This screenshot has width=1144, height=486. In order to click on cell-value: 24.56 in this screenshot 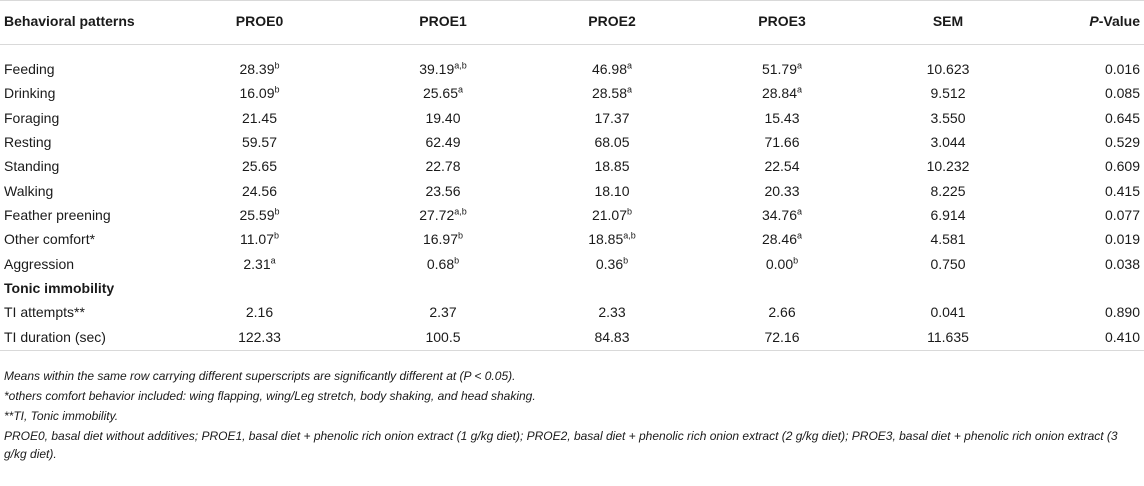, I will do `click(259, 190)`.